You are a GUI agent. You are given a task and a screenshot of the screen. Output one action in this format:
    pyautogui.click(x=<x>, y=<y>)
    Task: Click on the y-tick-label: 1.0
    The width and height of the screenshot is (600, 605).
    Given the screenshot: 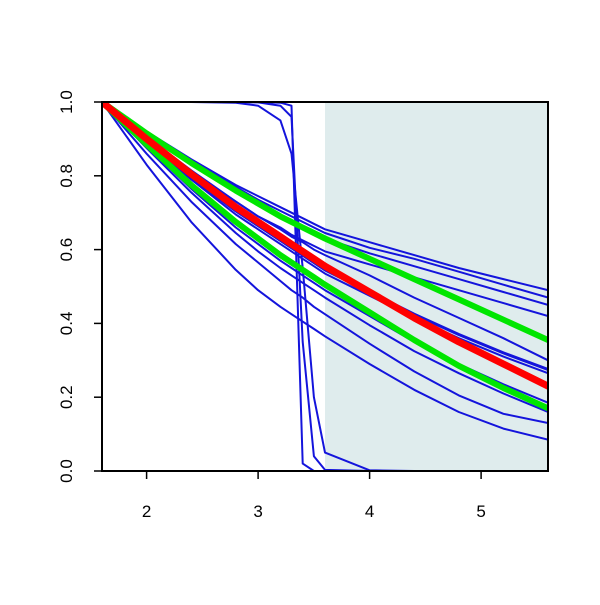 What is the action you would take?
    pyautogui.click(x=66, y=102)
    